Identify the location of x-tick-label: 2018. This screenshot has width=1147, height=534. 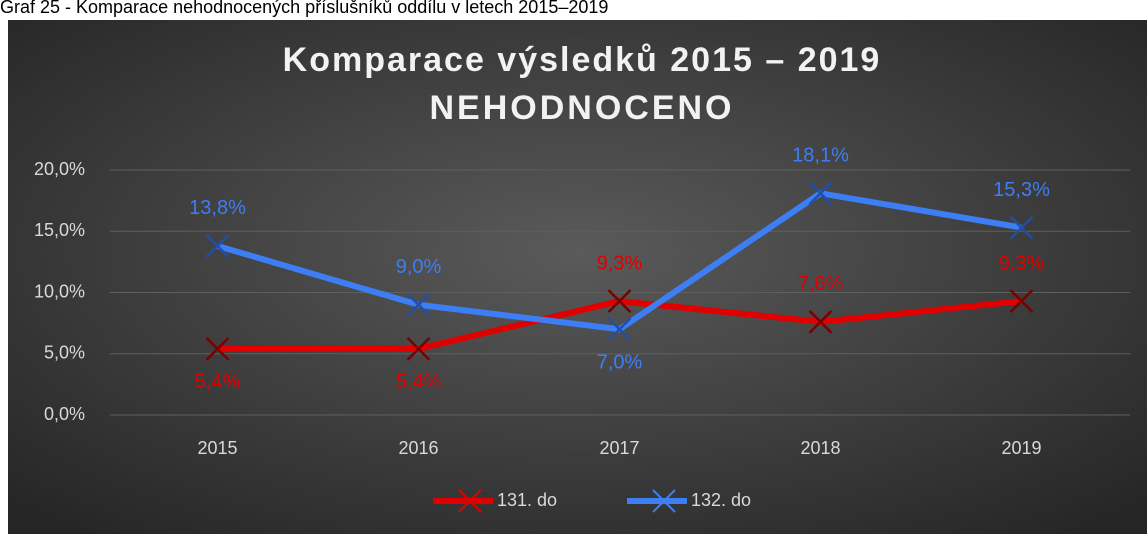
(820, 448).